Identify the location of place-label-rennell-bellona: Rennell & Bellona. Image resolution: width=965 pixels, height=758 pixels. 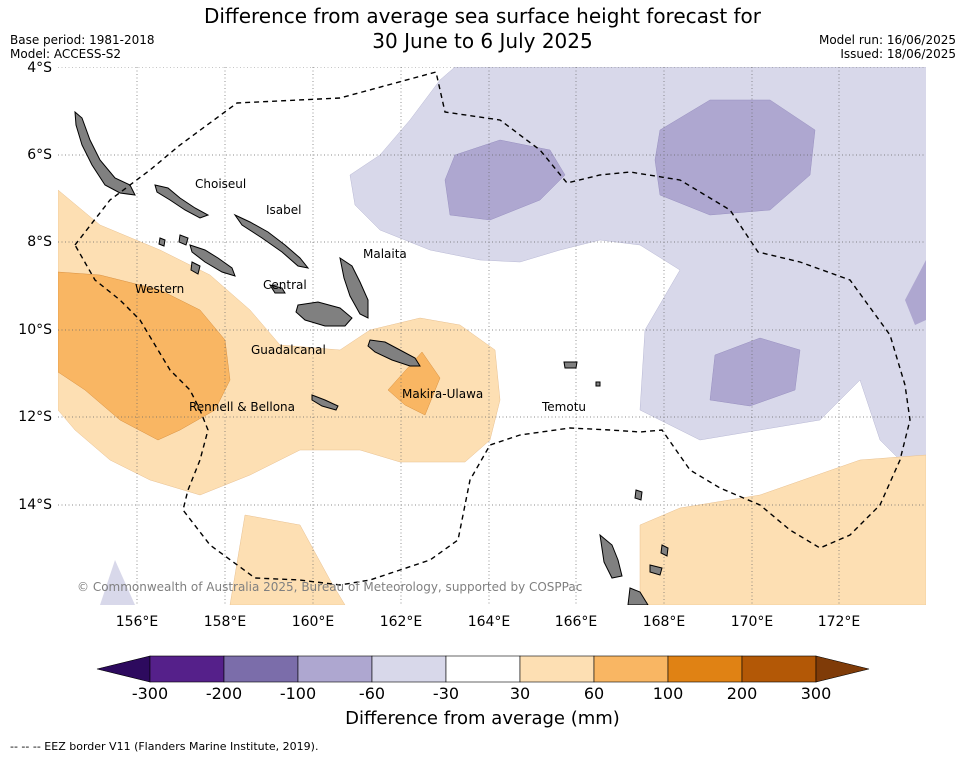
(242, 407).